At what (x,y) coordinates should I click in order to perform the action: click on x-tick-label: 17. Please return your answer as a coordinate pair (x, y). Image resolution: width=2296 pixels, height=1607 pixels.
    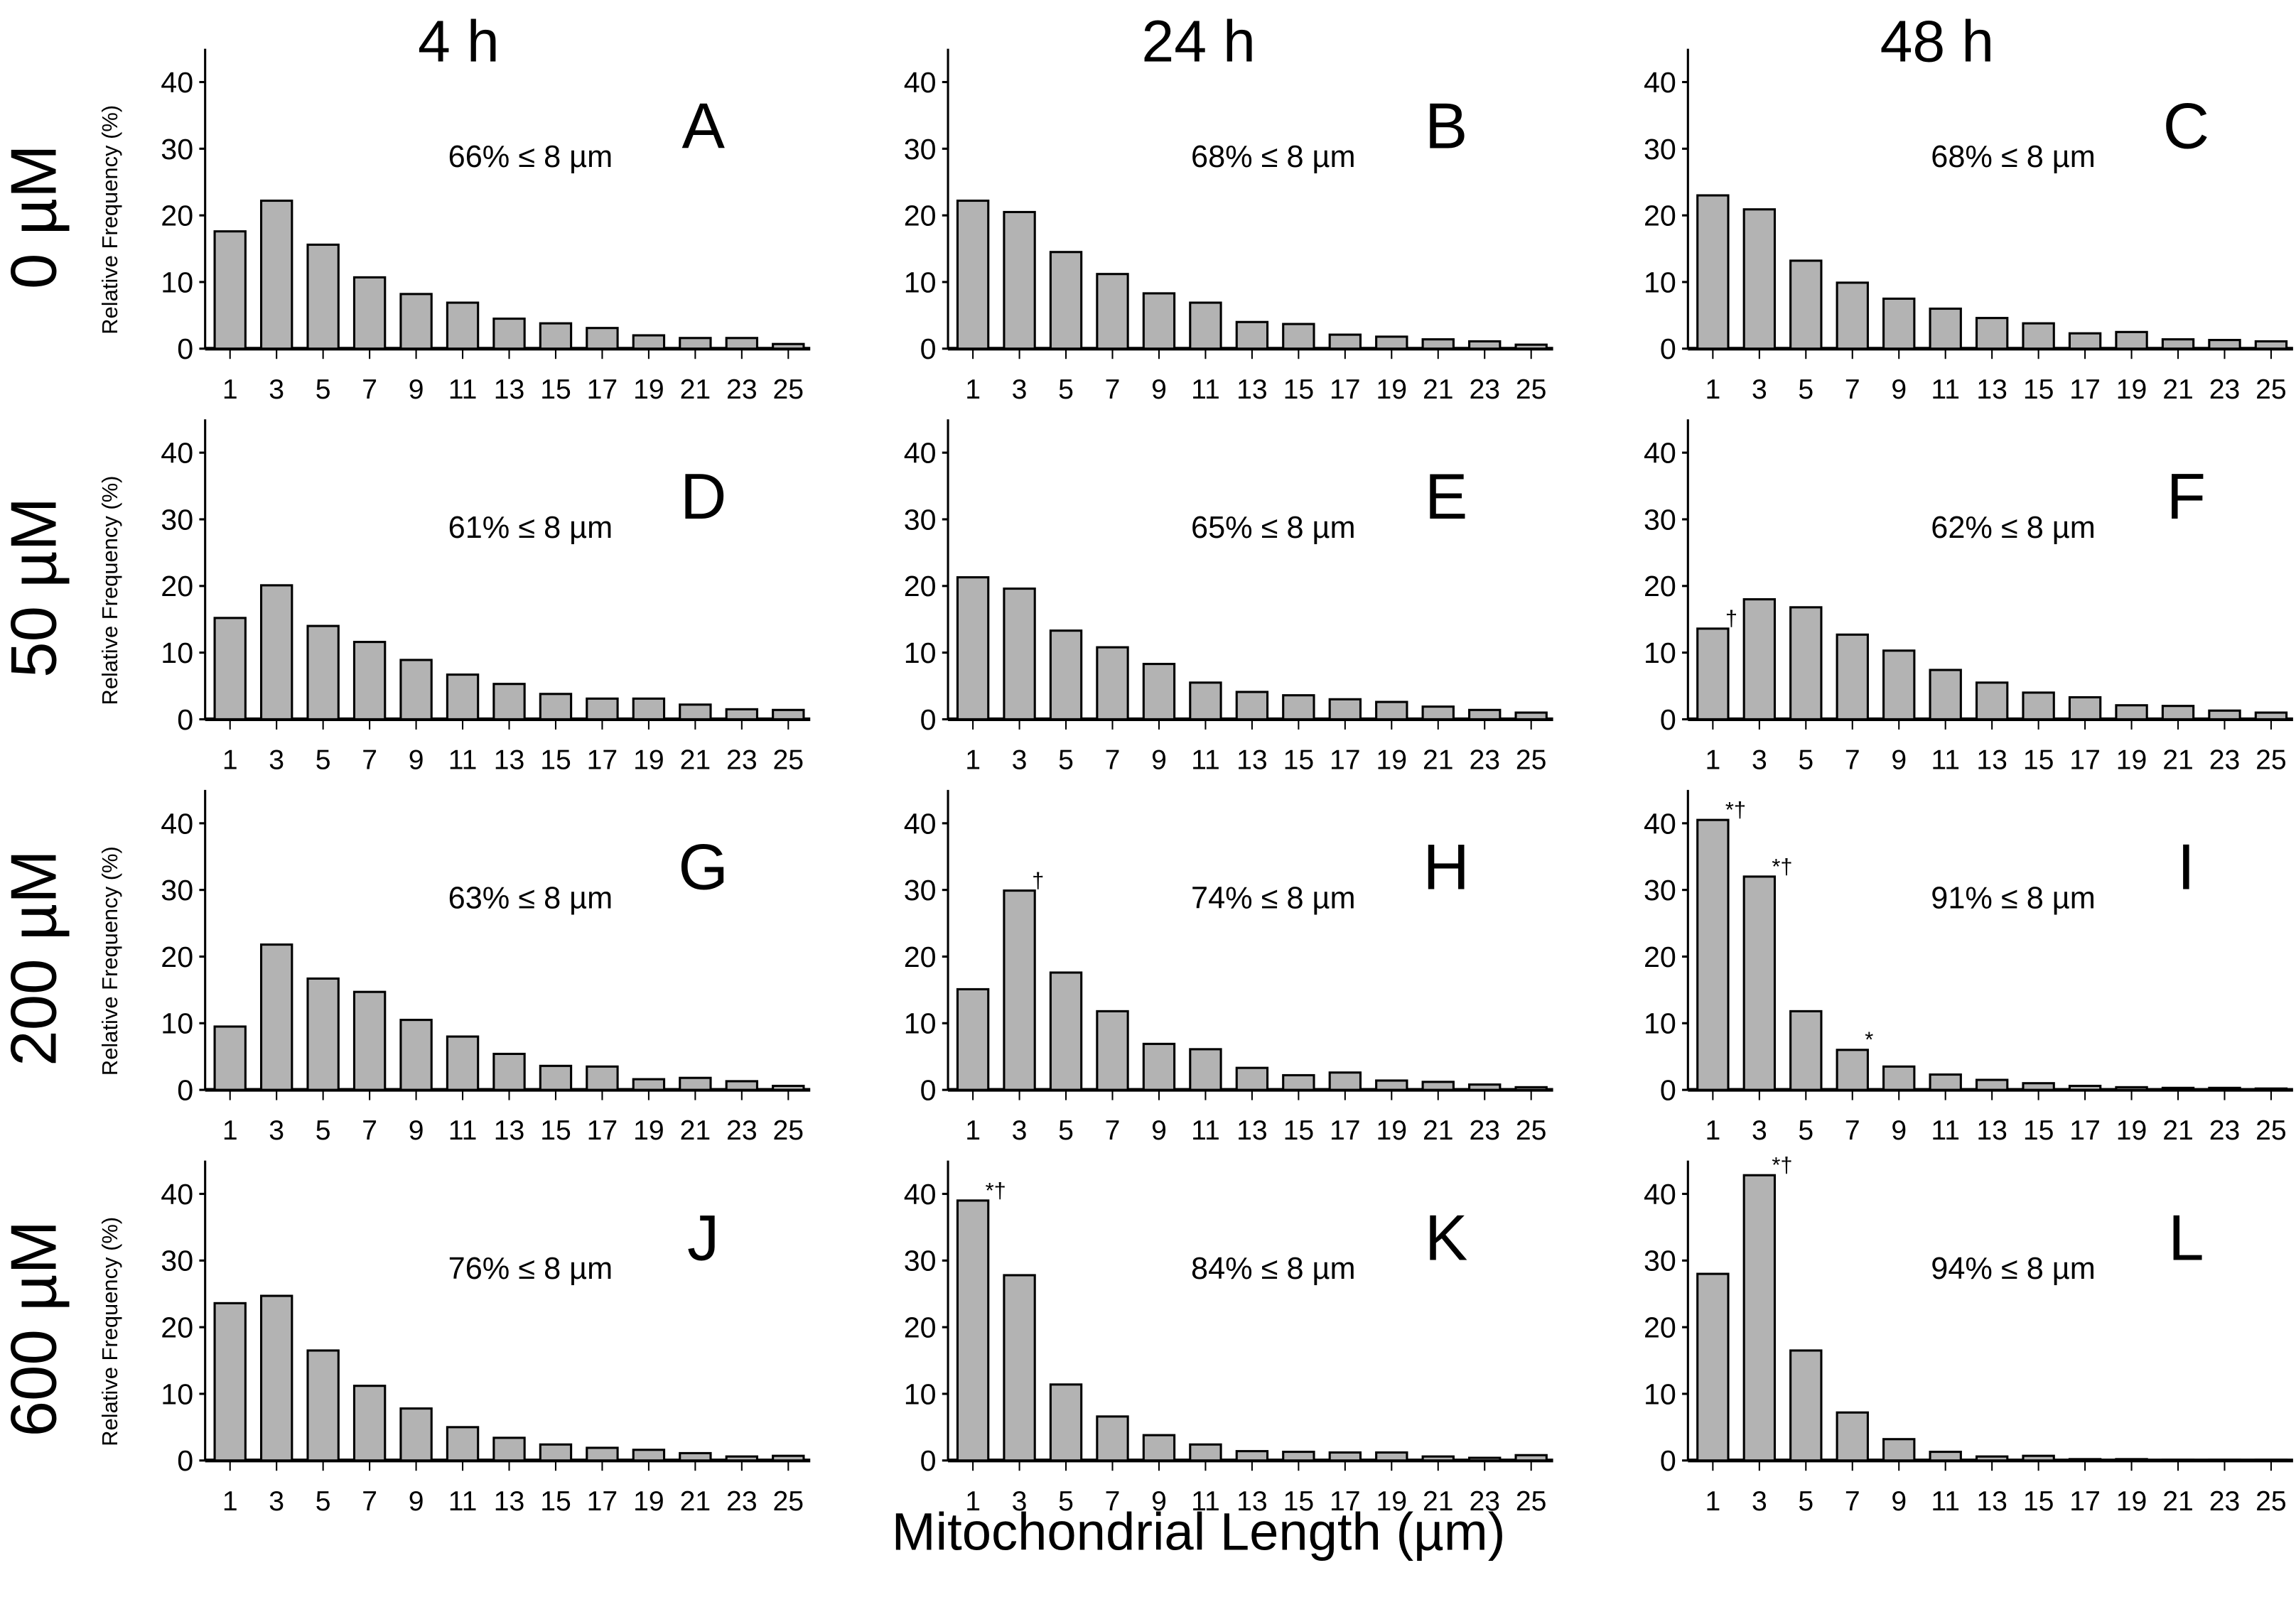
    Looking at the image, I should click on (2085, 761).